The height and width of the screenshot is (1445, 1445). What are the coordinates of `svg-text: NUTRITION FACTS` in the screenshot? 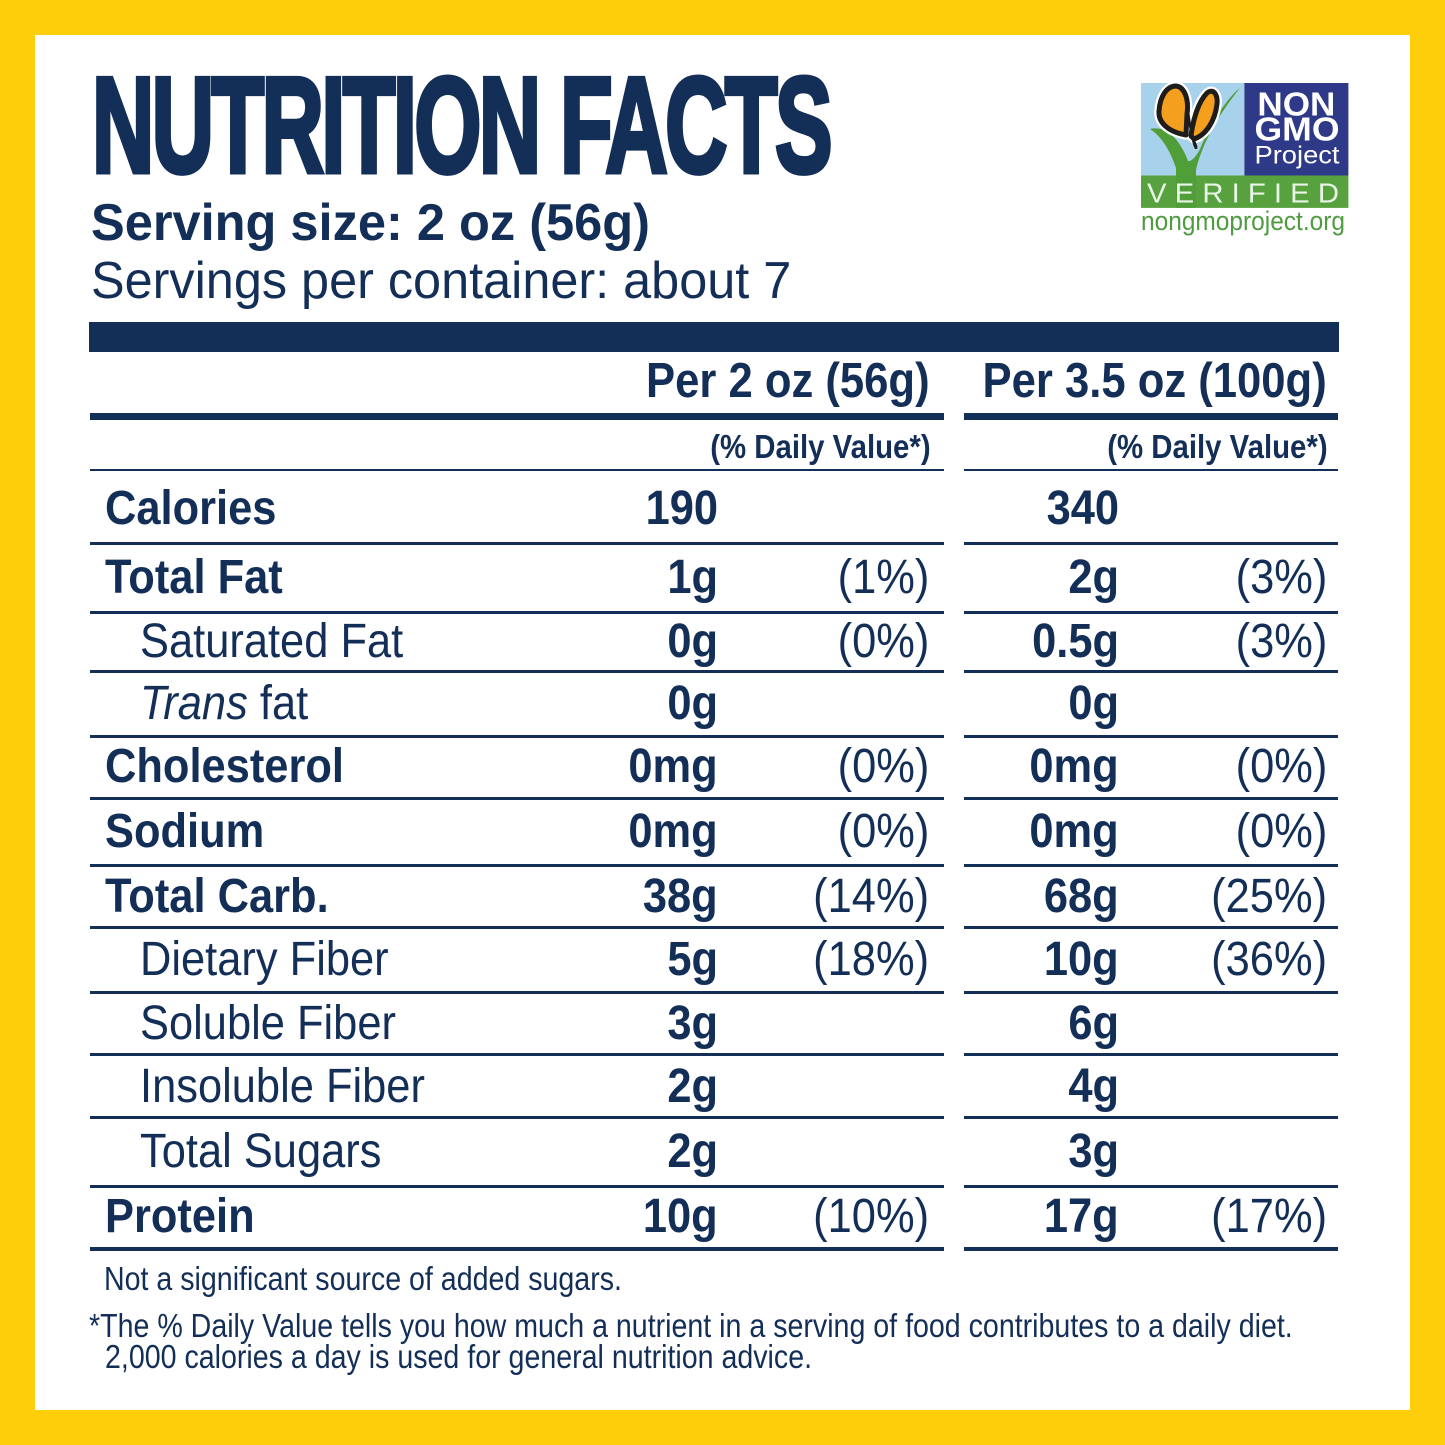 It's located at (461, 125).